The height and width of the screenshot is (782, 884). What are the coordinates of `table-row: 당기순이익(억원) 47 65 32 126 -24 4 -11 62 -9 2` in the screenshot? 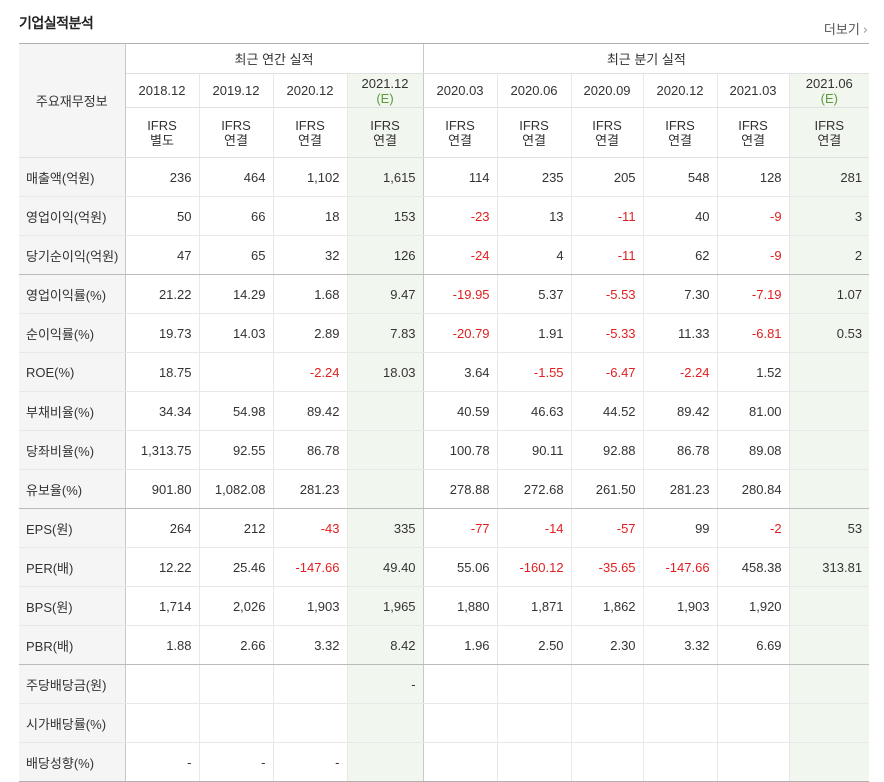 It's located at (444, 255).